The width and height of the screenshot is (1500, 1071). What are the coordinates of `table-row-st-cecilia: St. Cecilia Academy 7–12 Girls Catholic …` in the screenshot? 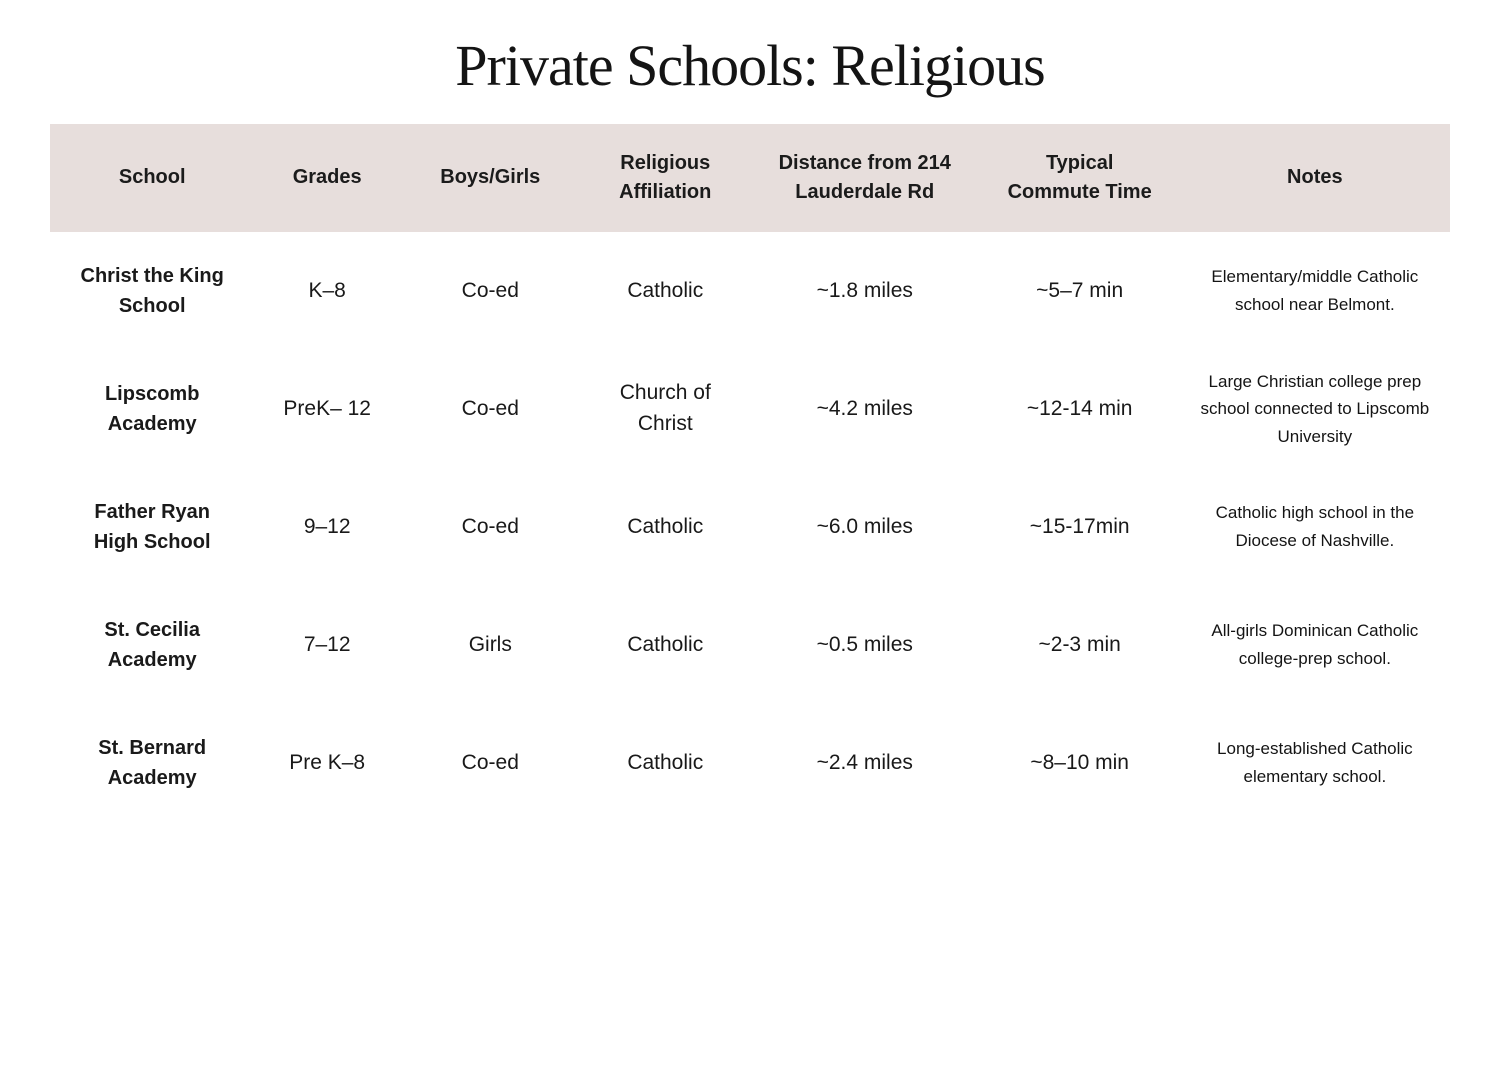 It's located at (750, 644).